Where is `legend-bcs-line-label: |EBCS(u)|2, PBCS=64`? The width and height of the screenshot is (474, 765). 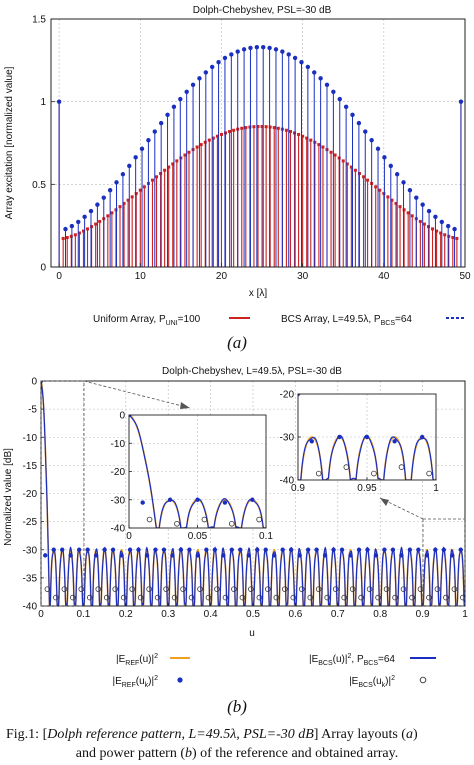
legend-bcs-line-label: |EBCS(u)|2, PBCS=64 is located at coordinates (352, 660).